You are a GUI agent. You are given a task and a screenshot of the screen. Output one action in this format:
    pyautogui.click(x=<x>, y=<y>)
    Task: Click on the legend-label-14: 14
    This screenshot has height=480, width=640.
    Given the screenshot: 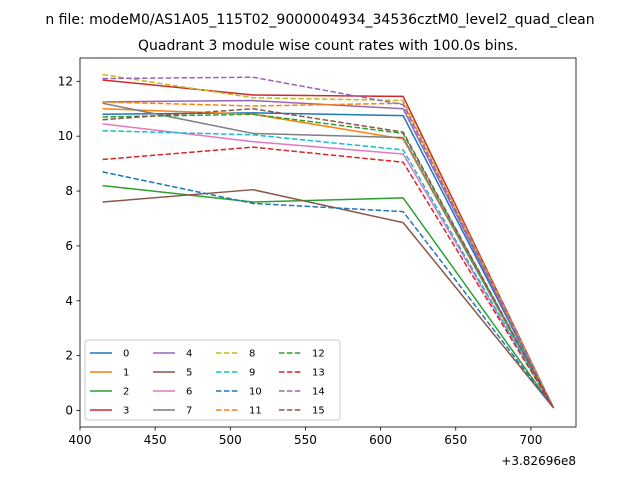 What is the action you would take?
    pyautogui.click(x=318, y=392)
    